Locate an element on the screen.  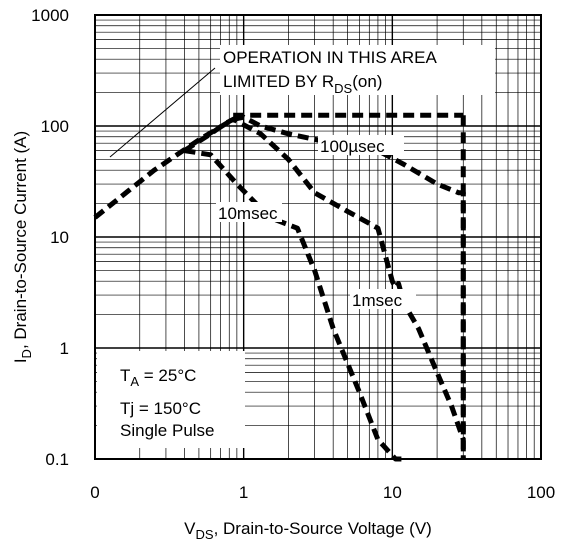
condition-pulse: Single Pulse is located at coordinates (167, 430).